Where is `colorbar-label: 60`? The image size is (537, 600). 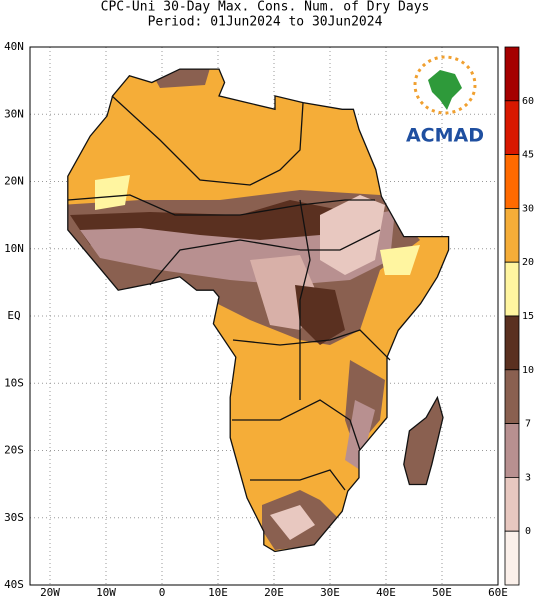
colorbar-label: 60 is located at coordinates (528, 101).